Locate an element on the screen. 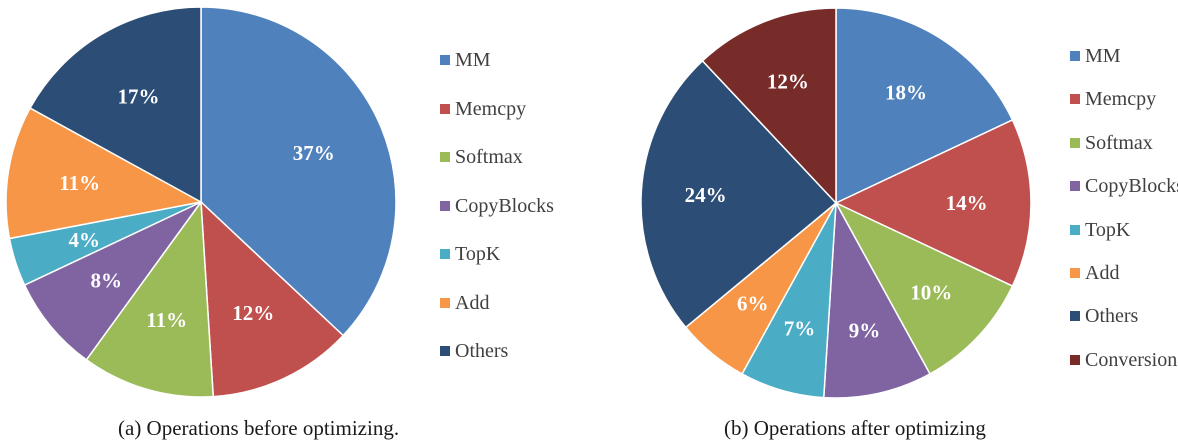 Image resolution: width=1178 pixels, height=441 pixels. legend-b-item-conversion: Conversion is located at coordinates (1123, 360).